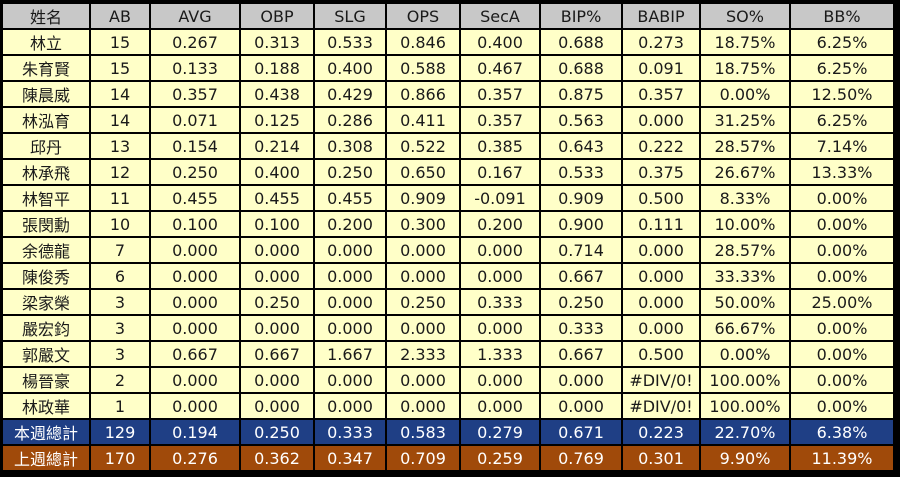 The image size is (900, 477). What do you see at coordinates (46, 276) in the screenshot?
I see `cell-name: 陳俊秀` at bounding box center [46, 276].